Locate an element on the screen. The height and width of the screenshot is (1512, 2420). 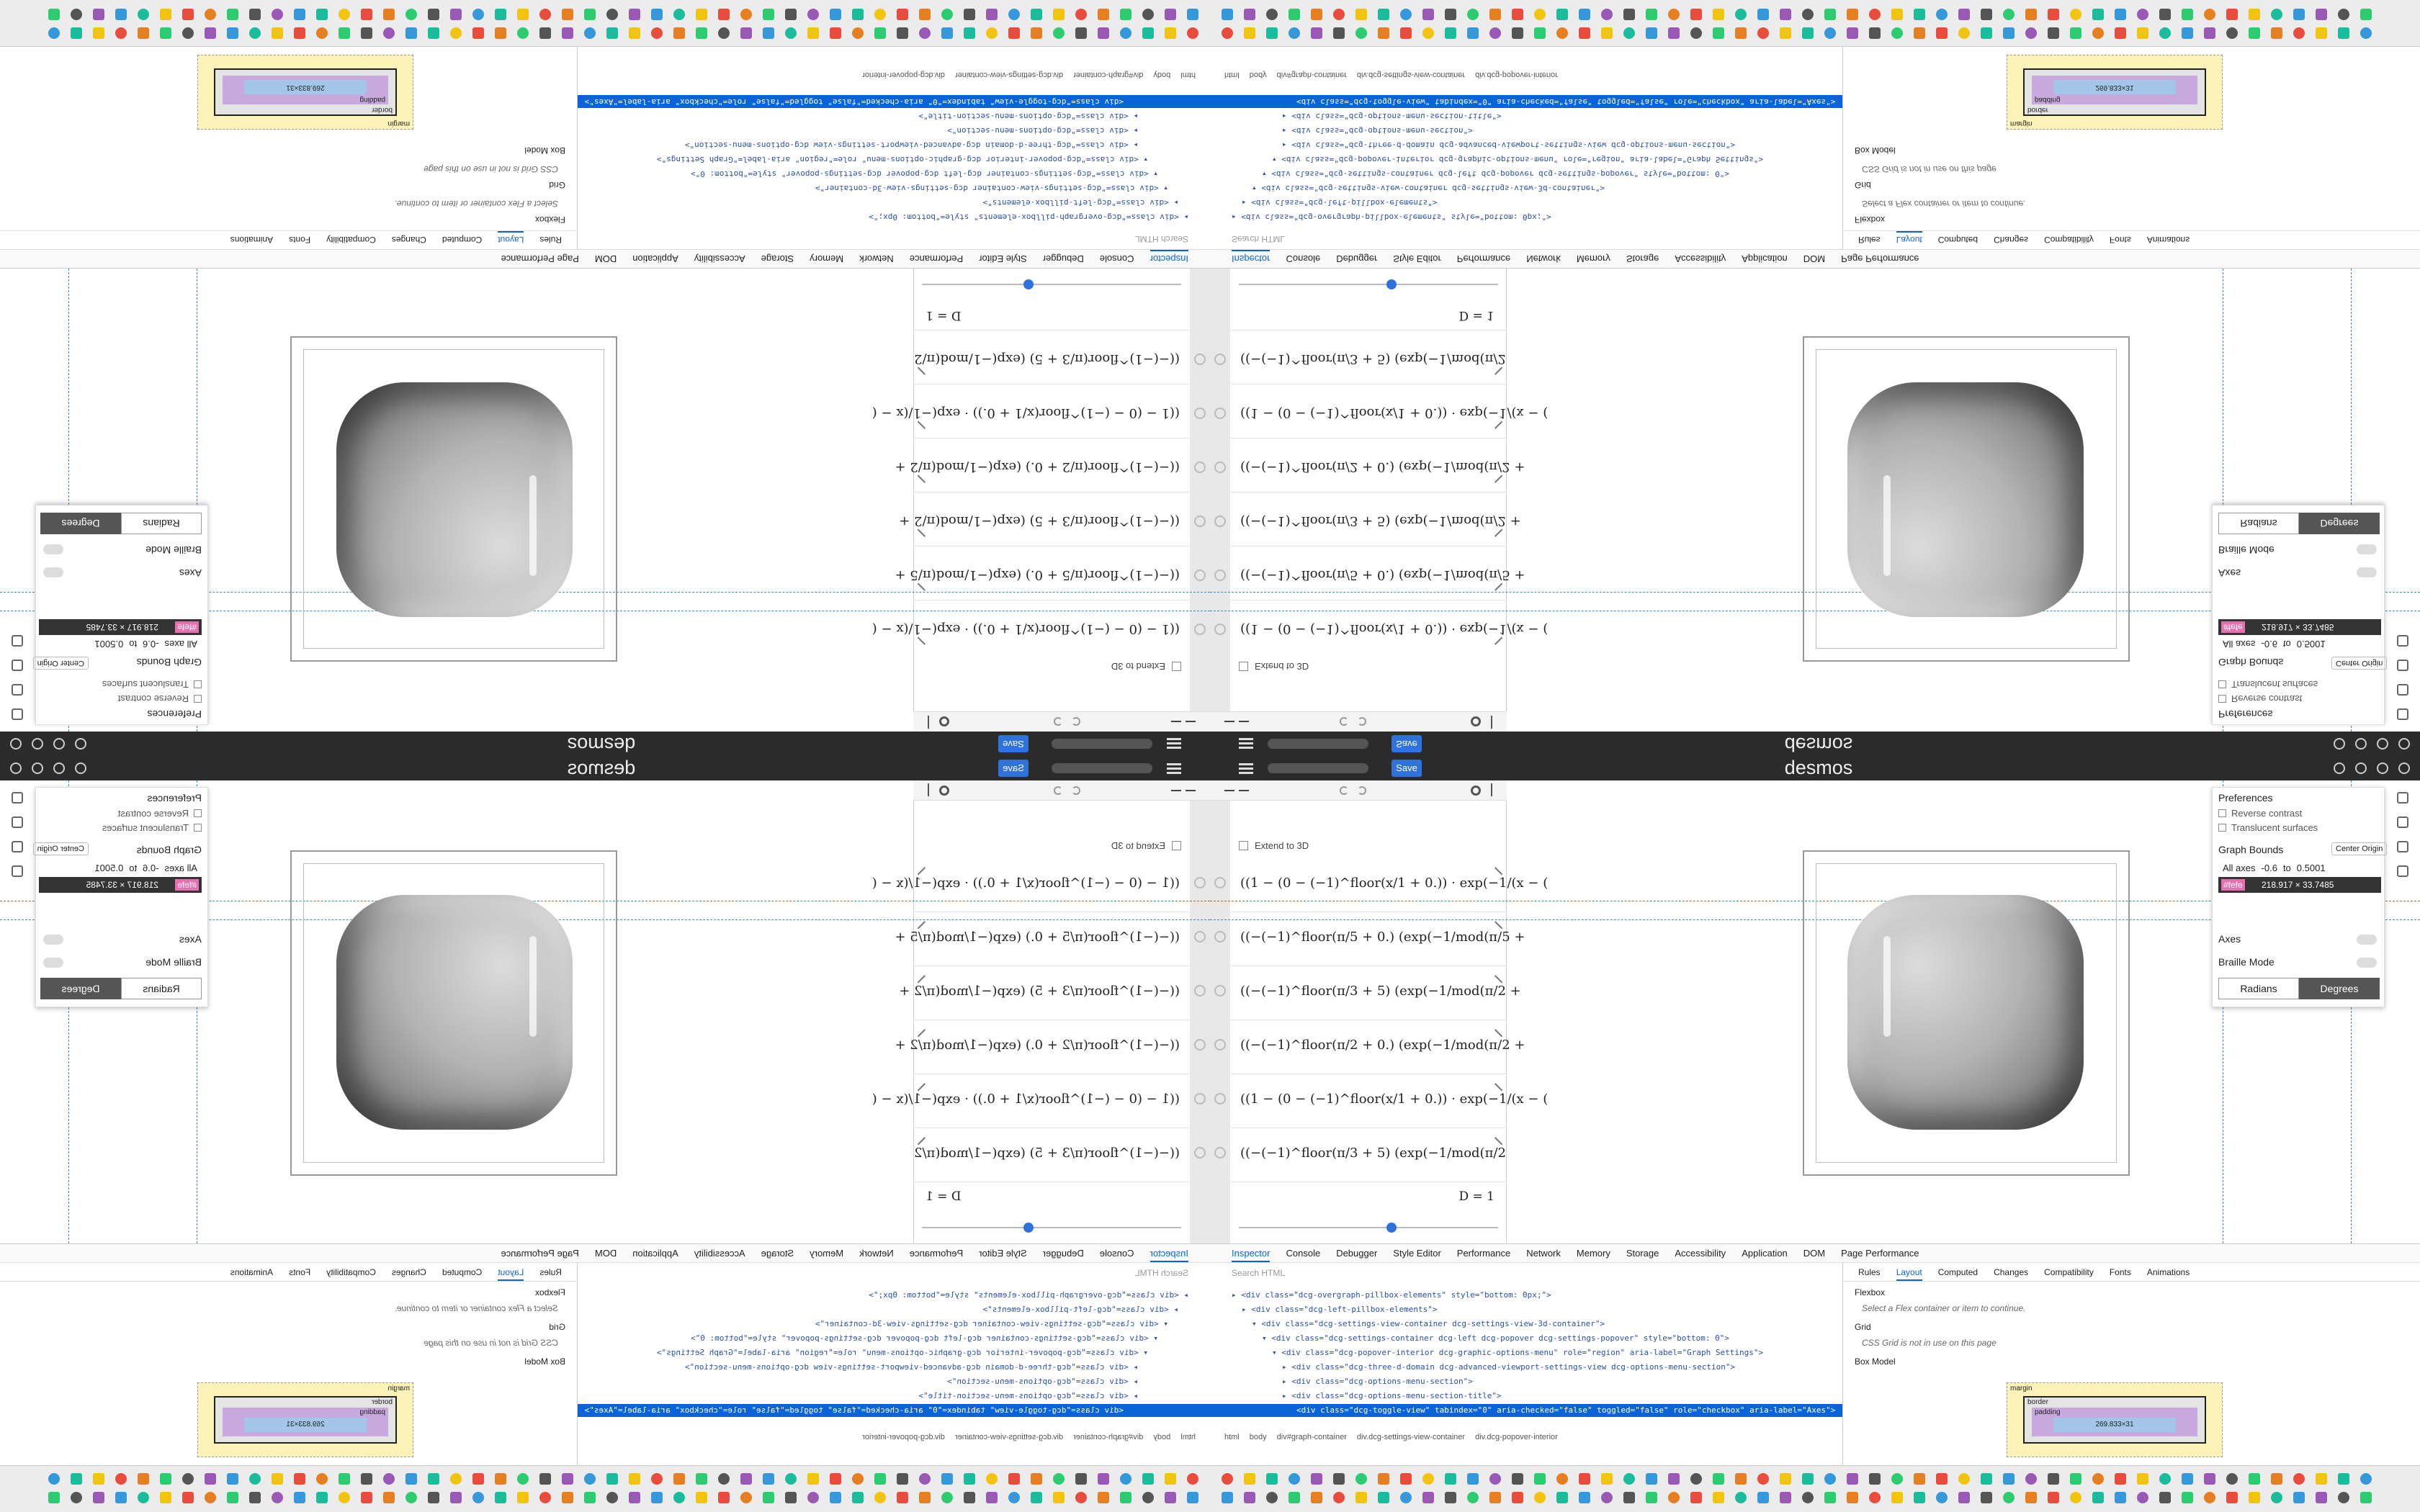
tool-icon is located at coordinates (17, 641).